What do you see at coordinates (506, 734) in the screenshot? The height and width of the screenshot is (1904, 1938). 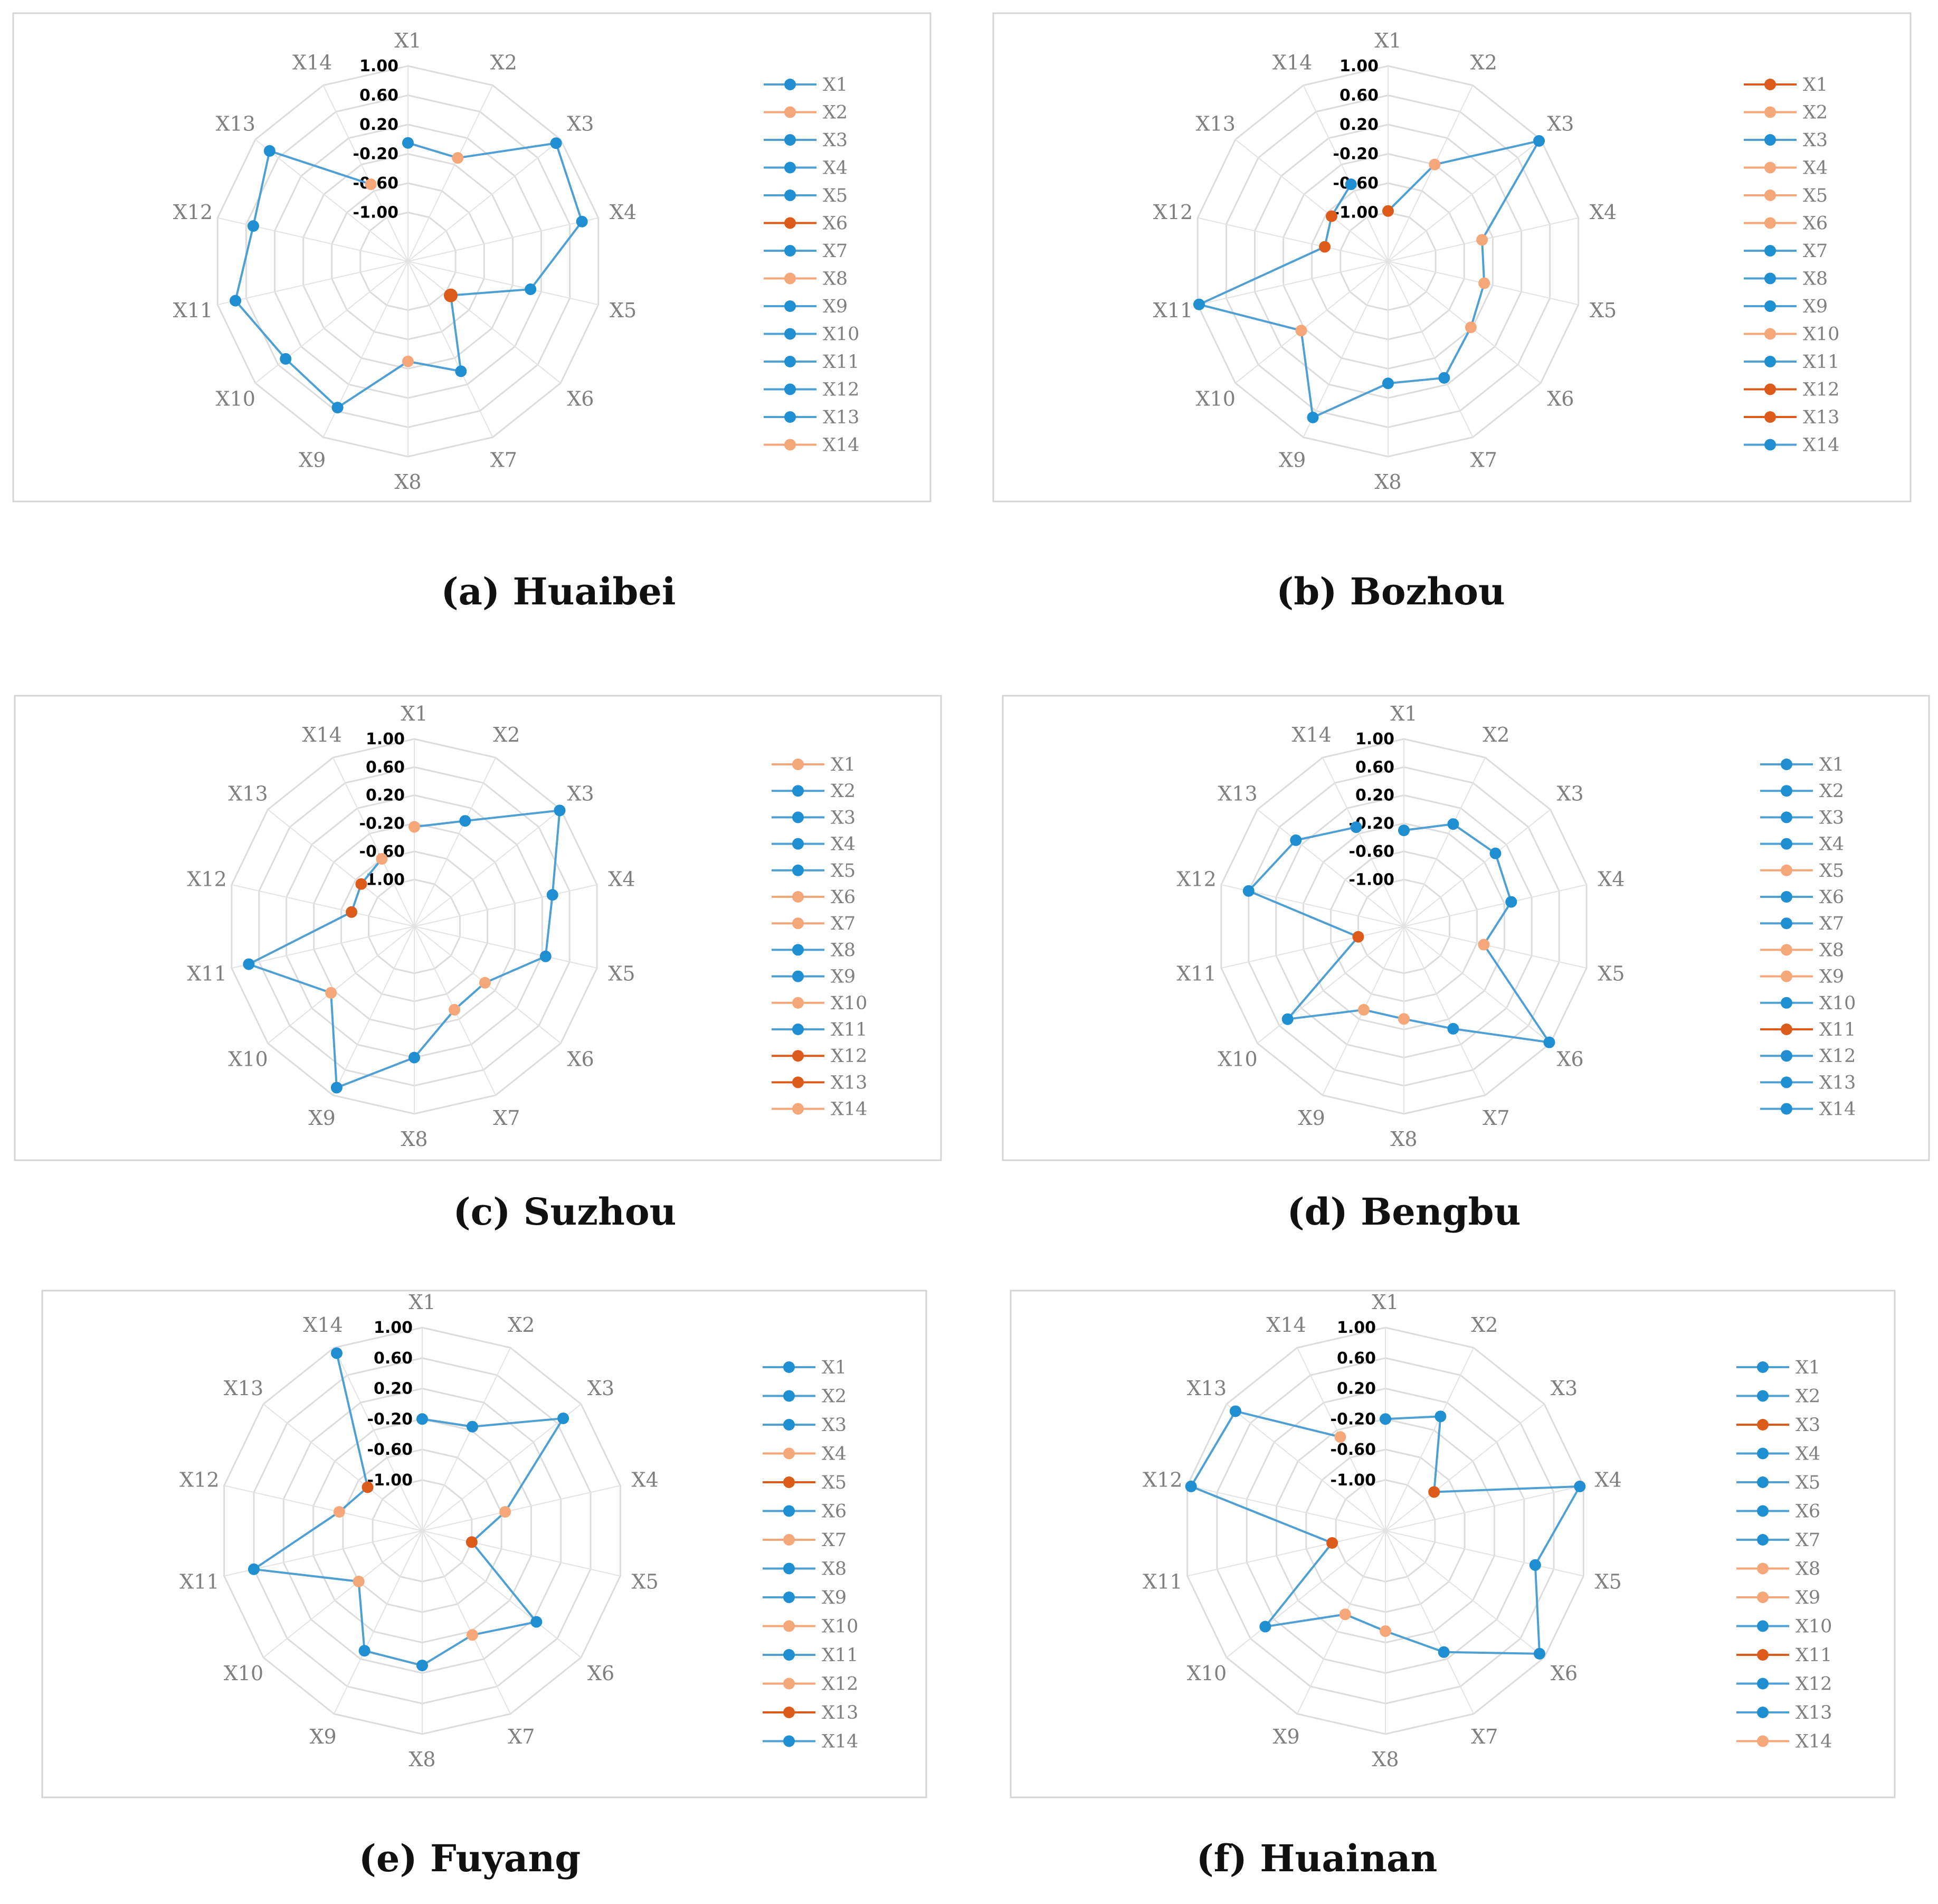 I see `axis-label-x2: X2` at bounding box center [506, 734].